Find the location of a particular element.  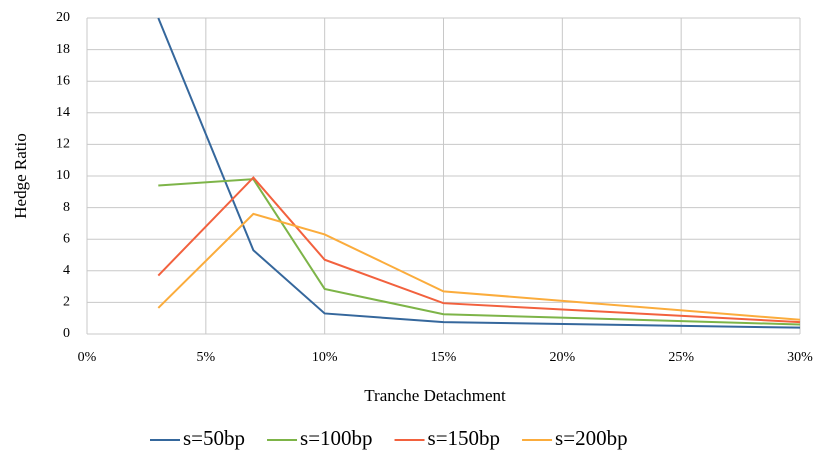

x-tick-label: 5% is located at coordinates (205, 357).